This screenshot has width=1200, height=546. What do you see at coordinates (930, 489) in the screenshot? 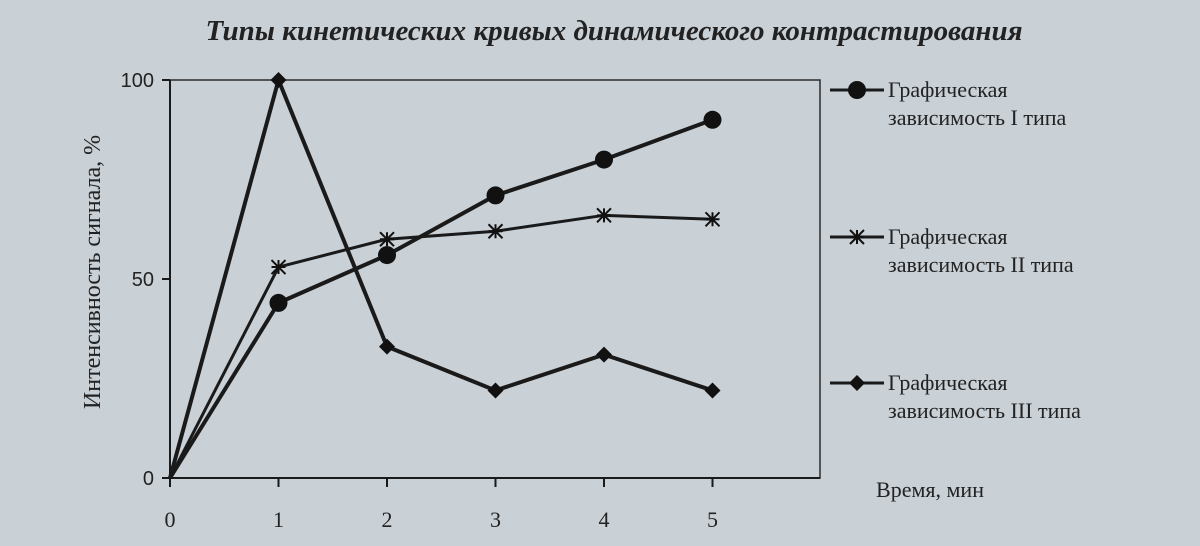
I see `x-axis-label: Время, мин` at bounding box center [930, 489].